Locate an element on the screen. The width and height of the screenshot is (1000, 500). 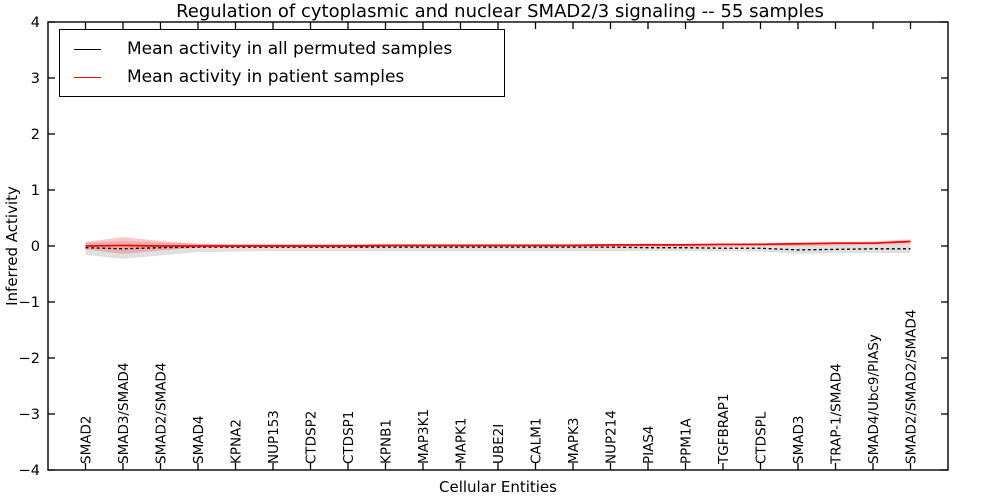
legend-line-sample-patient is located at coordinates (87, 77).